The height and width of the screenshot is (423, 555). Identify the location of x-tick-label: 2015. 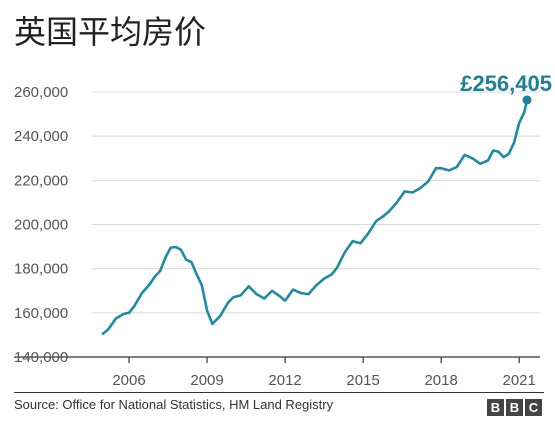
(362, 380).